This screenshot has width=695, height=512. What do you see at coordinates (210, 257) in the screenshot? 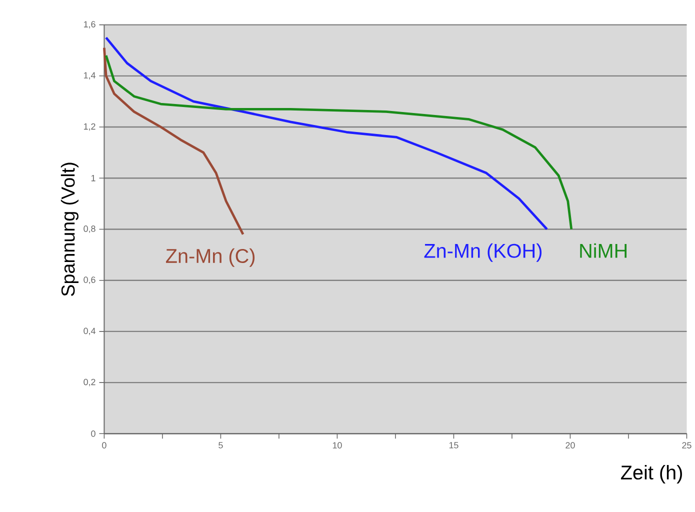
I see `series-label: Zn-Mn (C)` at bounding box center [210, 257].